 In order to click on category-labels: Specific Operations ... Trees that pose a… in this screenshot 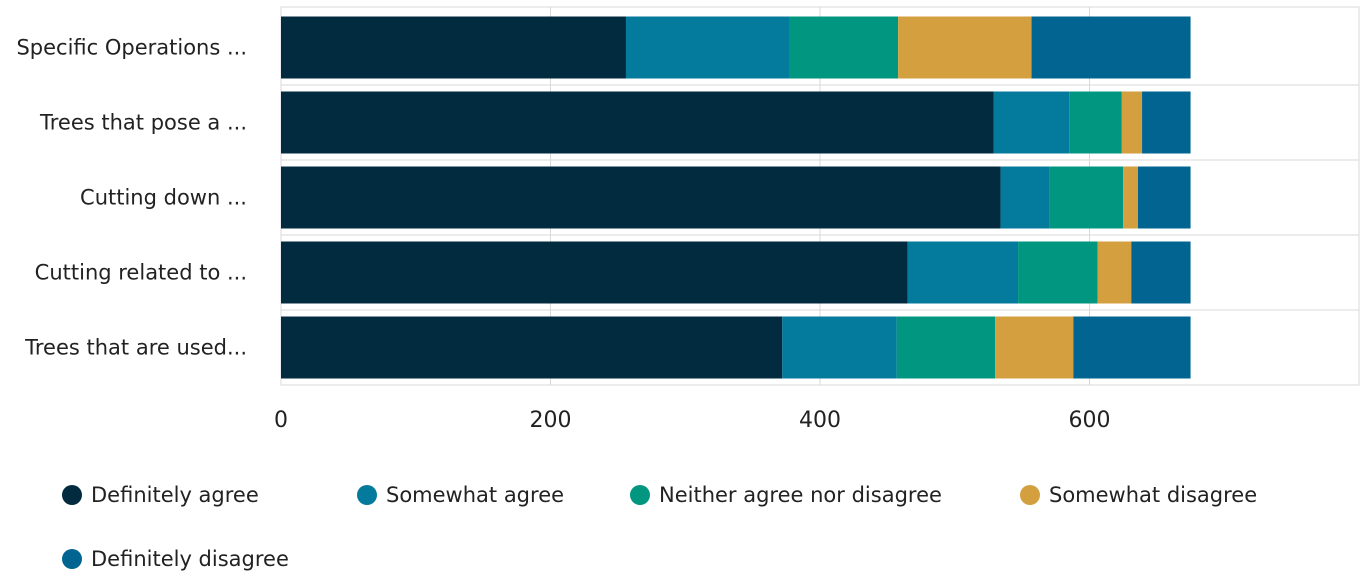, I will do `click(131, 198)`.